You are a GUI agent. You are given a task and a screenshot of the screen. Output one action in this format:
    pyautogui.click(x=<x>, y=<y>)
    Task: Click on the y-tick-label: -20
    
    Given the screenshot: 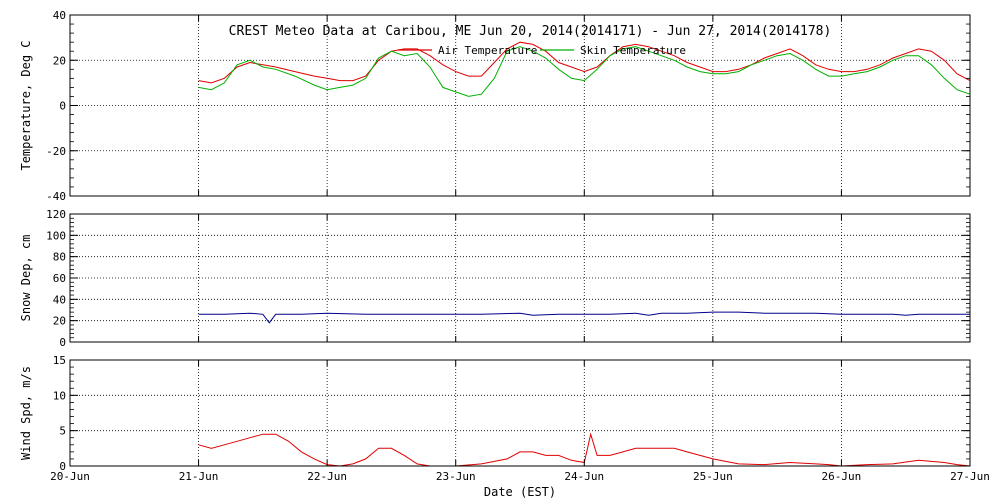 What is the action you would take?
    pyautogui.click(x=56, y=151)
    